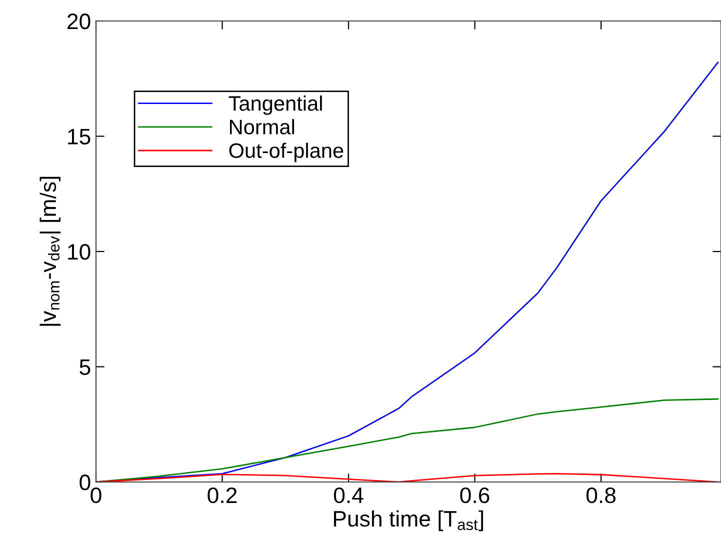 Image resolution: width=721 pixels, height=551 pixels. What do you see at coordinates (349, 495) in the screenshot?
I see `x-tick-label: 0.4` at bounding box center [349, 495].